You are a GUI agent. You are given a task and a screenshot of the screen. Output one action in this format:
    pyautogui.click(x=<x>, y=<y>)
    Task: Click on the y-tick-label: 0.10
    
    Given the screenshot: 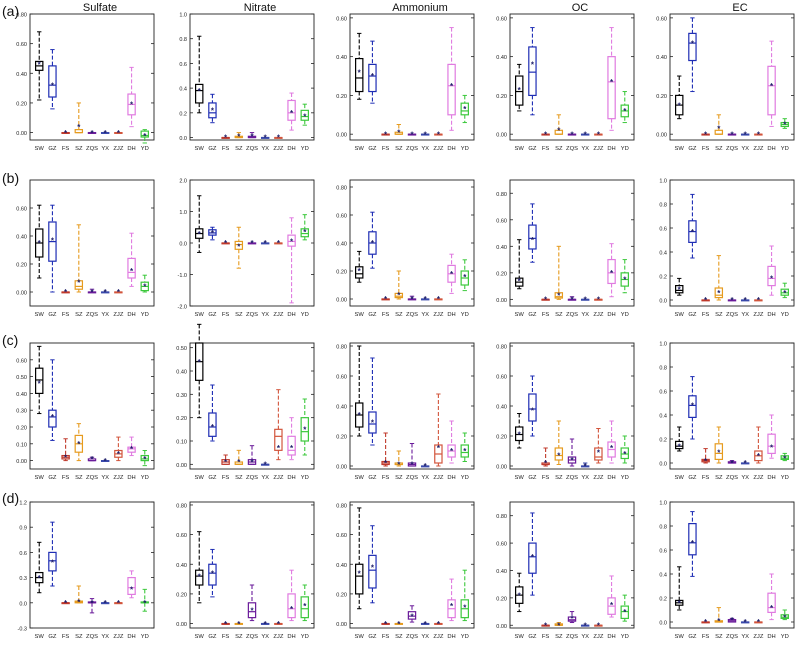 What is the action you would take?
    pyautogui.click(x=21, y=445)
    